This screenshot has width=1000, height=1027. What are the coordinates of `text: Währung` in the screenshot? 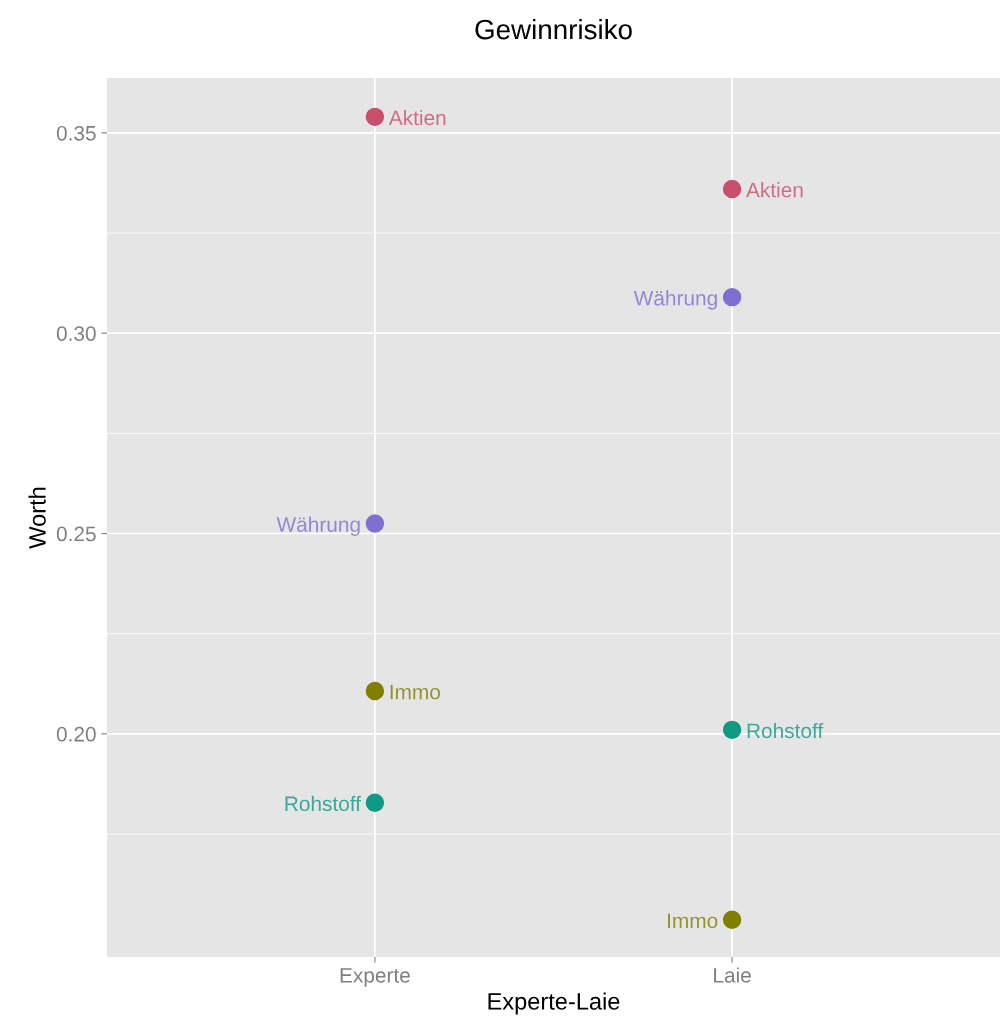 It's located at (675, 300).